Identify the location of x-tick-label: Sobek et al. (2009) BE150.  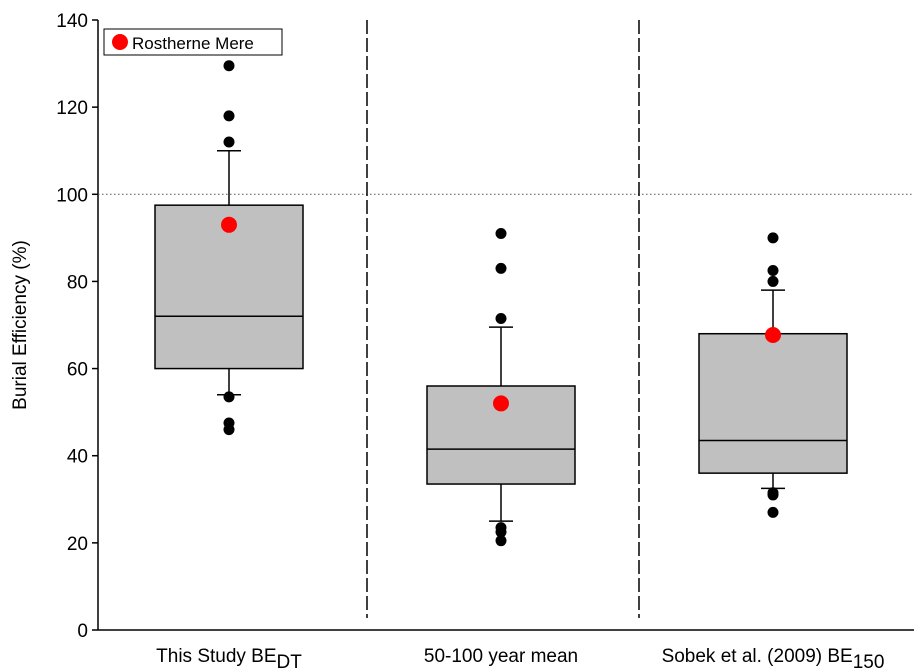
(773, 658).